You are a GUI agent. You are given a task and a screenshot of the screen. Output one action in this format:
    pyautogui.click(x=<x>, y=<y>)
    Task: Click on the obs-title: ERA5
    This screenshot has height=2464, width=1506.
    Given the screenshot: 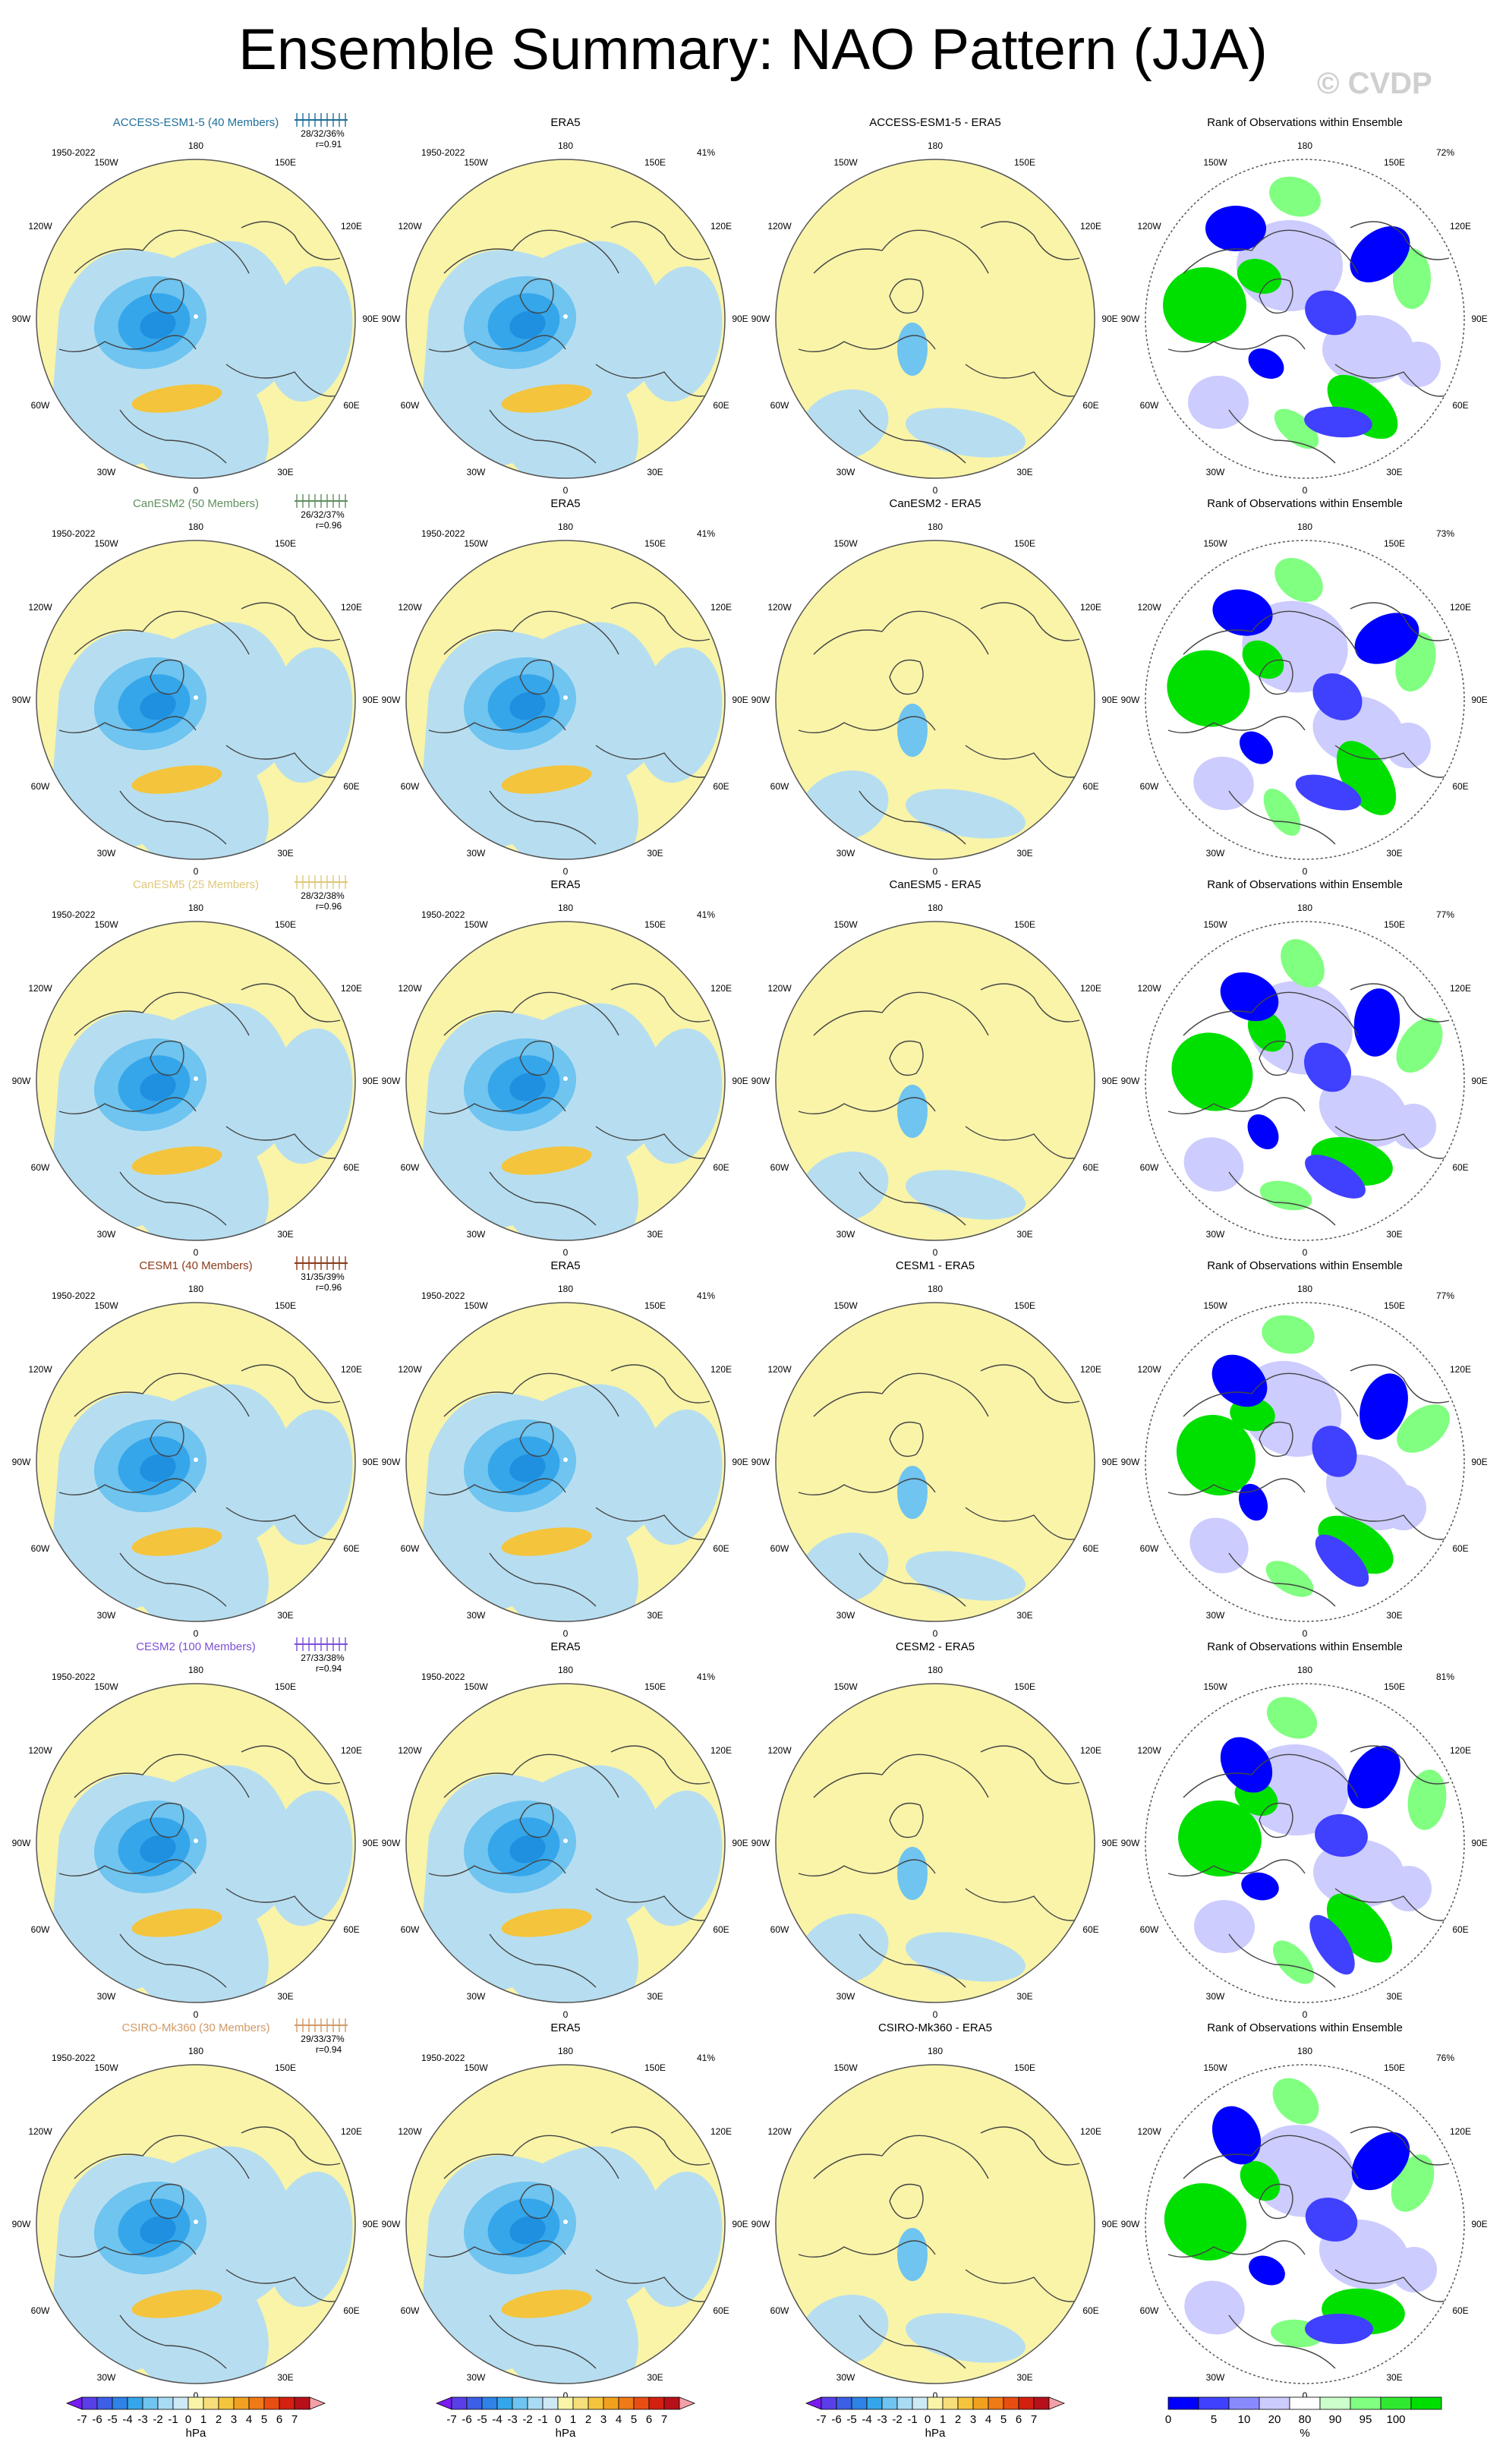 What is the action you would take?
    pyautogui.click(x=565, y=122)
    